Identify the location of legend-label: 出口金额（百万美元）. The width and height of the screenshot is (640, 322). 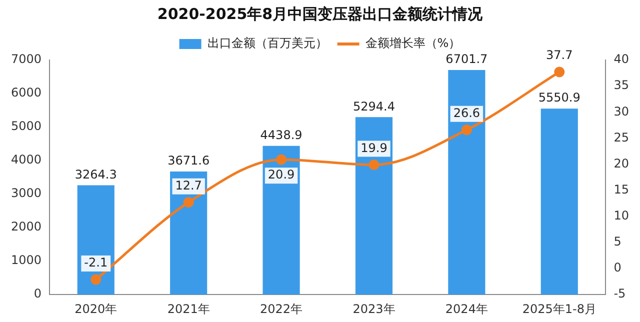
(267, 43).